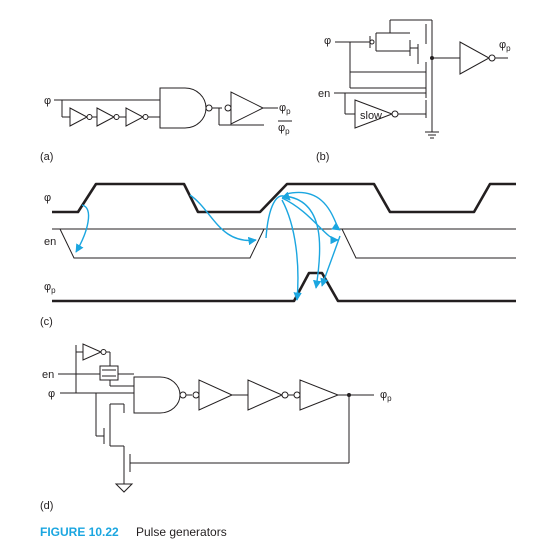  I want to click on panel-b-label: (b), so click(322, 157).